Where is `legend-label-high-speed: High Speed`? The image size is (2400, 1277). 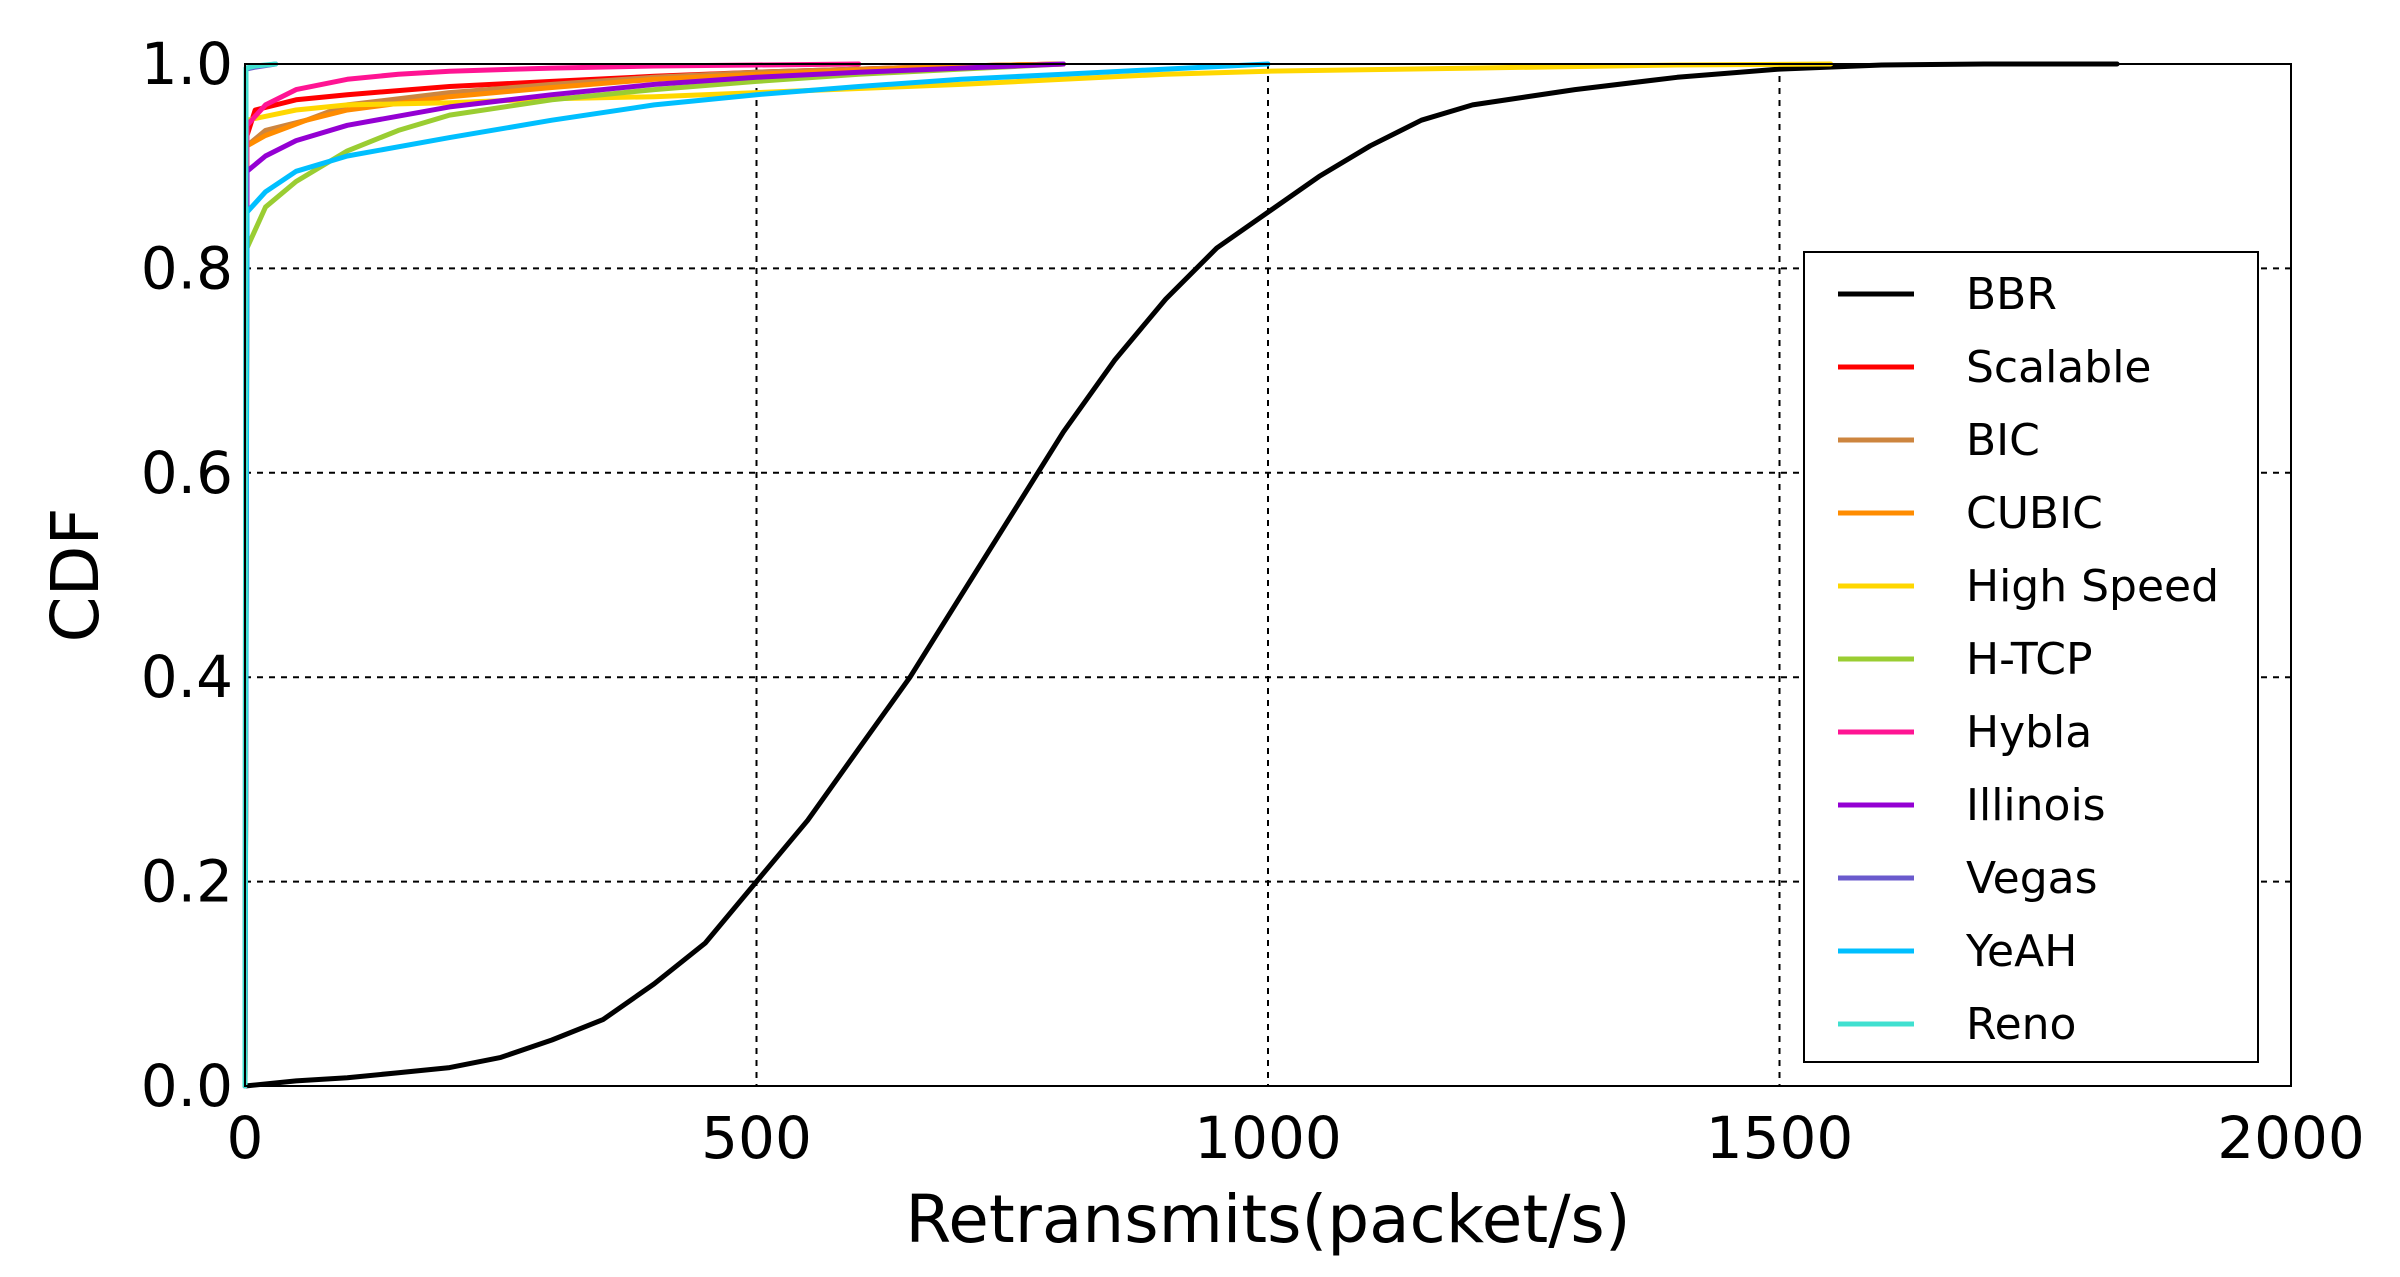 legend-label-high-speed: High Speed is located at coordinates (2092, 586).